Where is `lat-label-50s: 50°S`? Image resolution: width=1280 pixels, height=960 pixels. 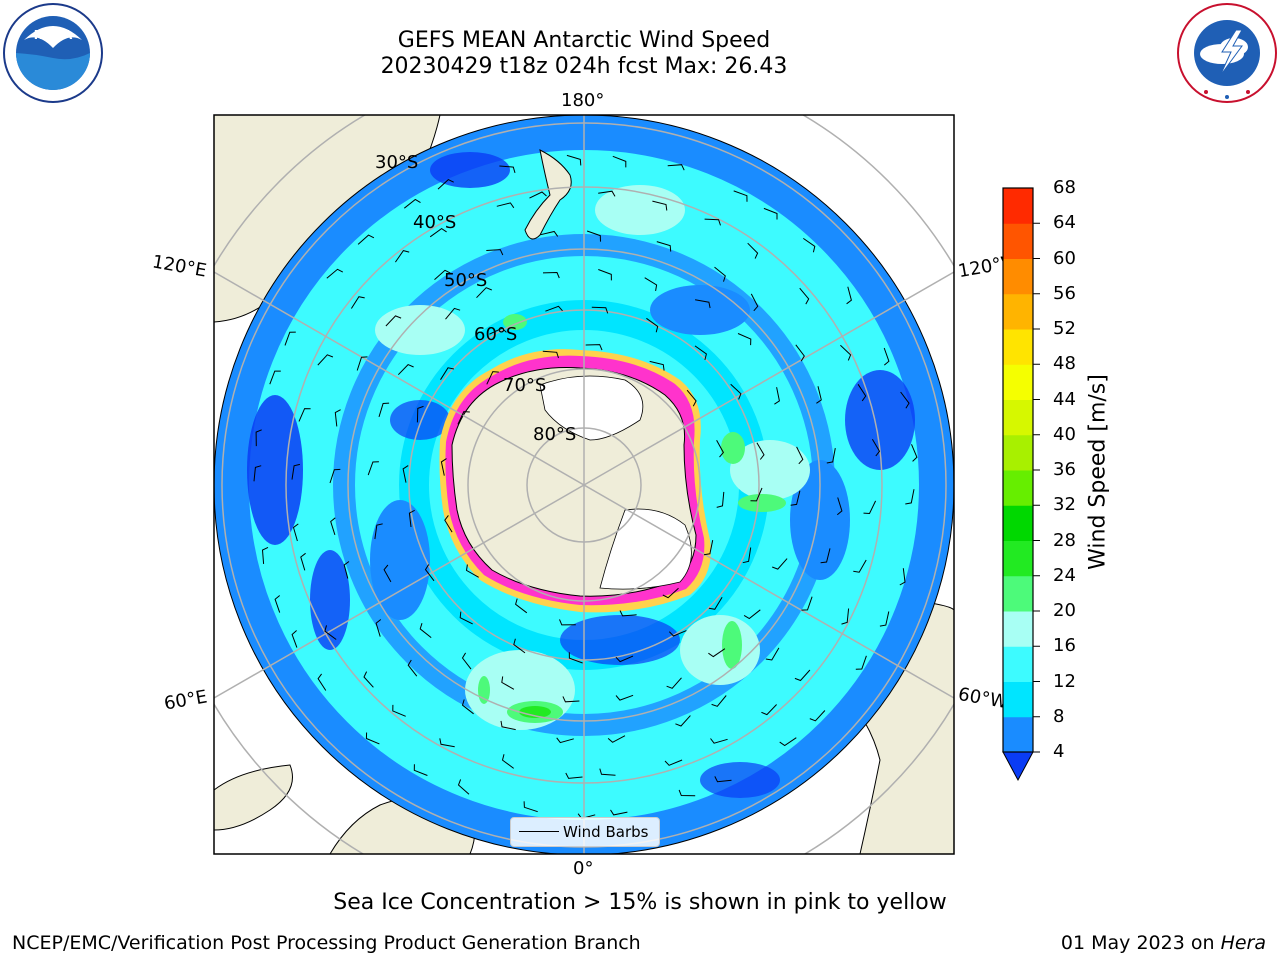 lat-label-50s: 50°S is located at coordinates (466, 280).